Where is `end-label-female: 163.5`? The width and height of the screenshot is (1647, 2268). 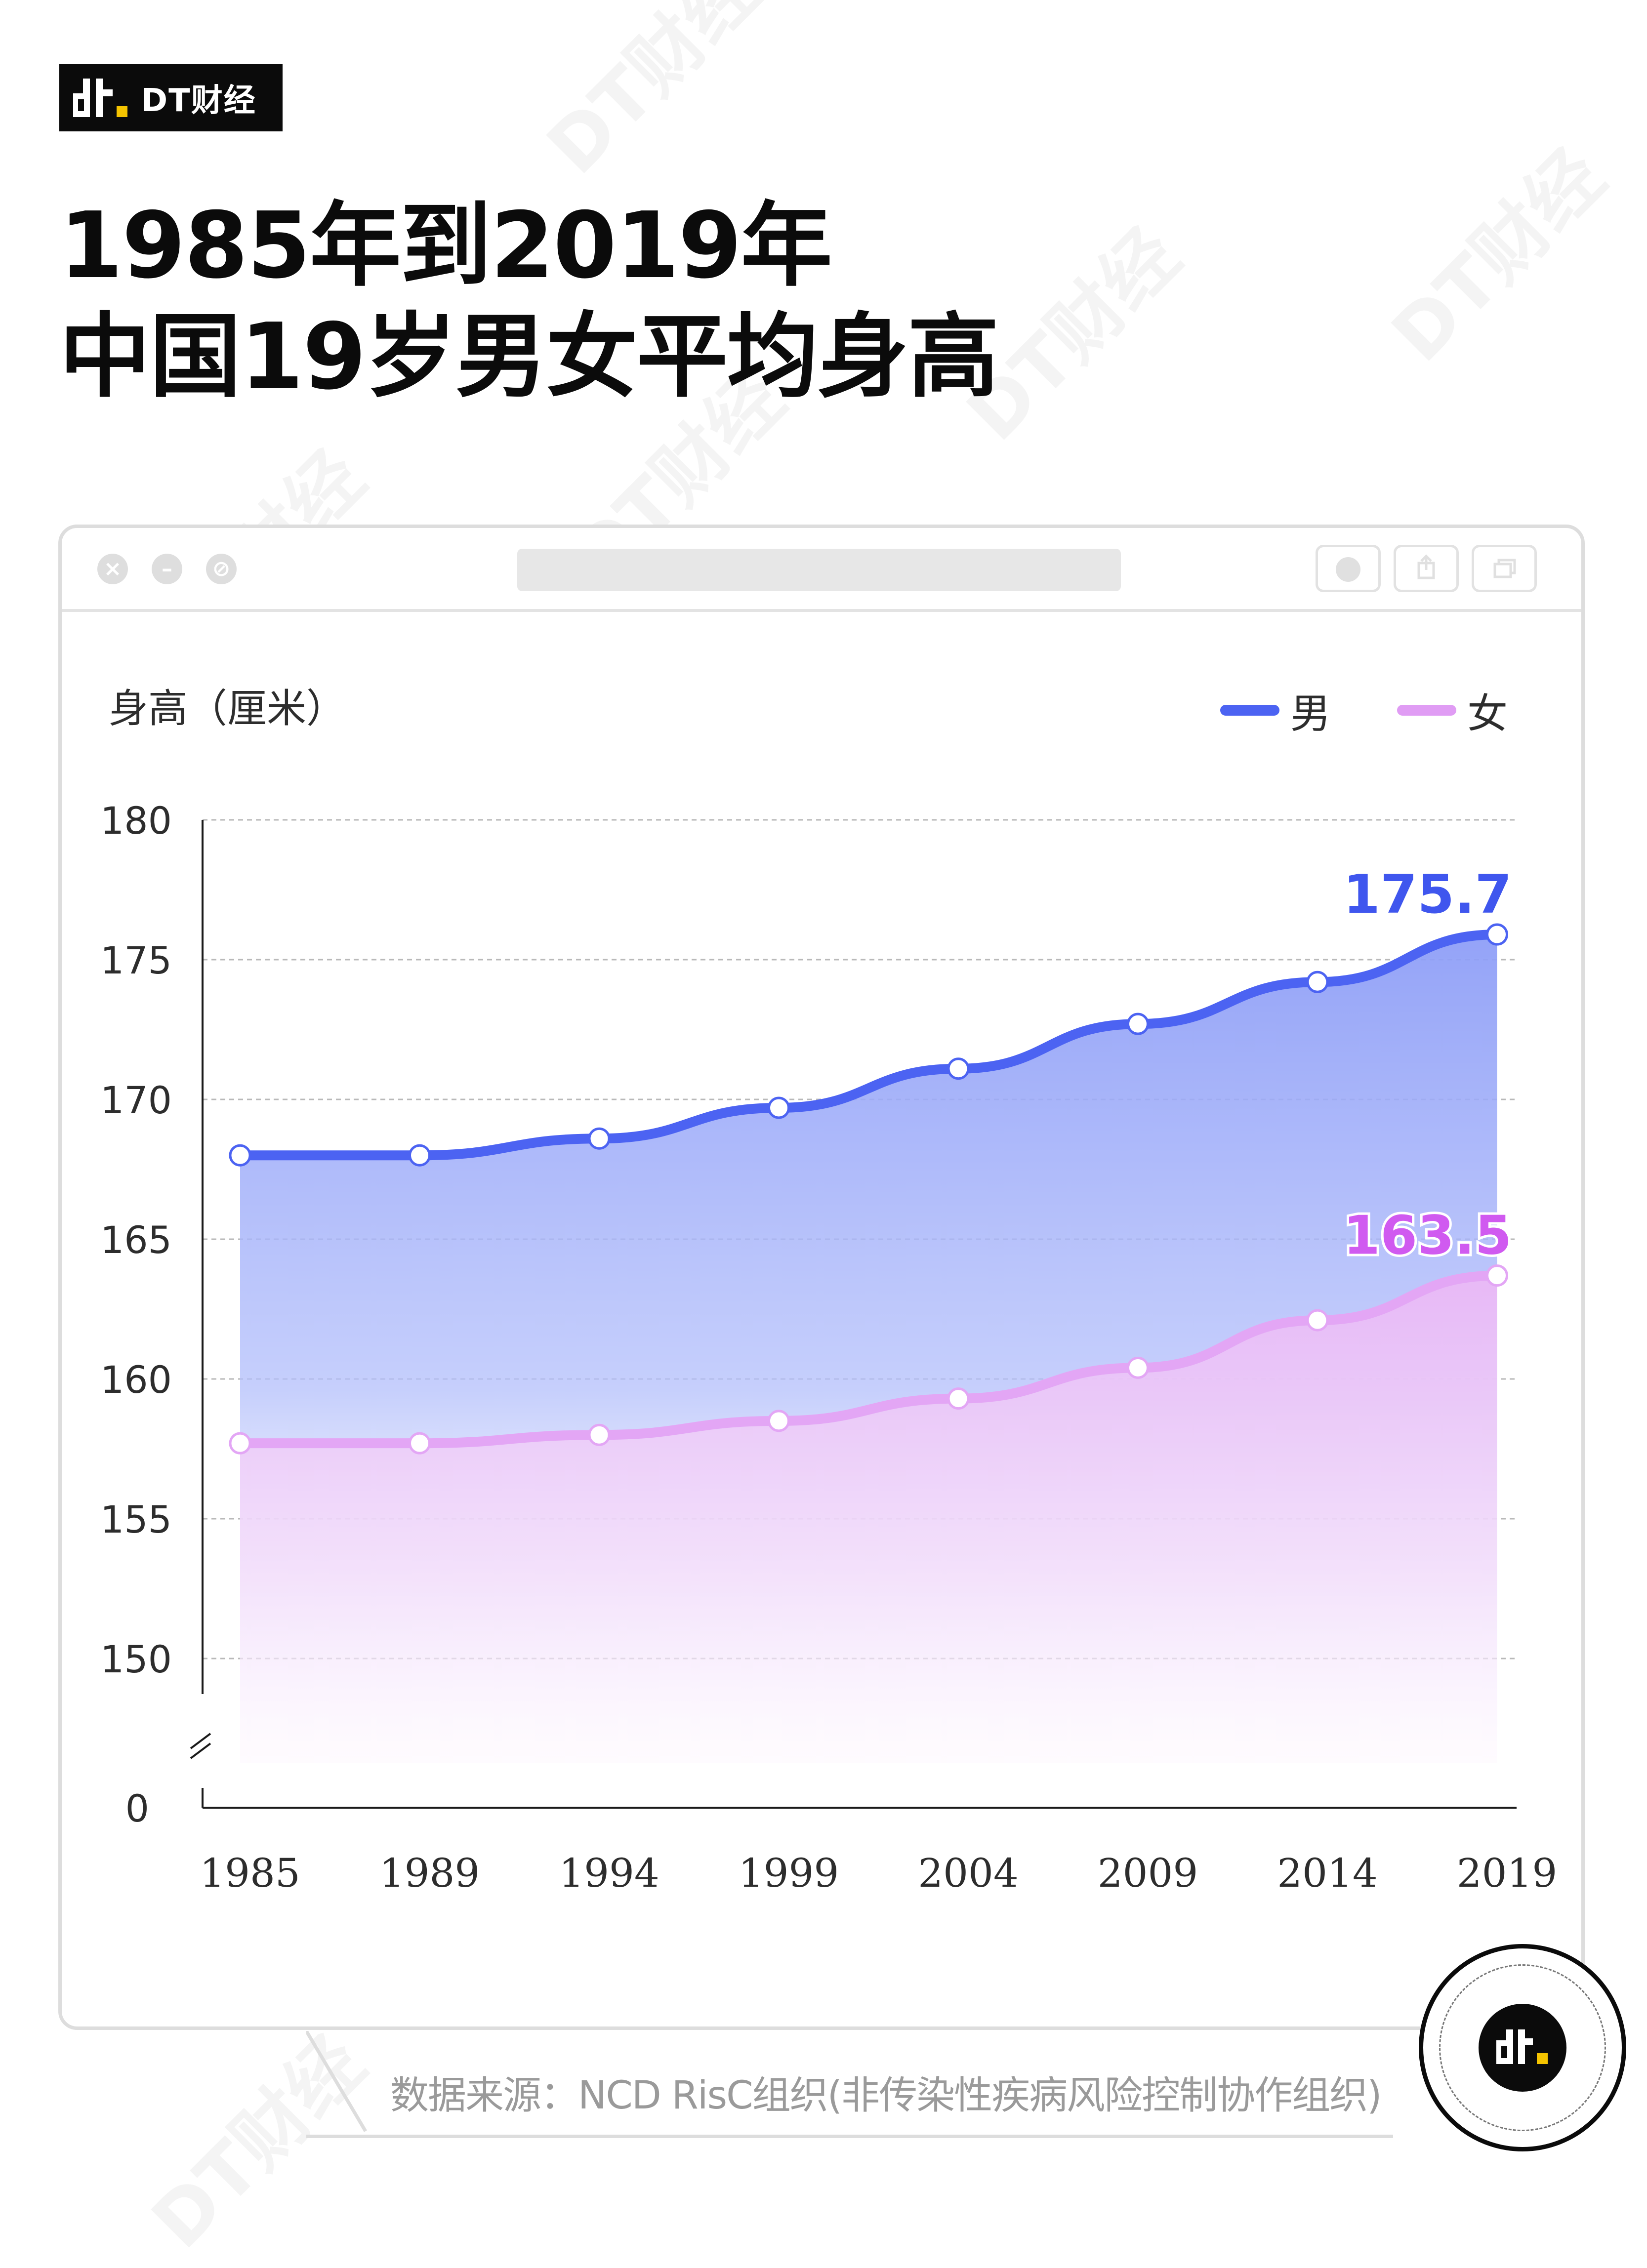
end-label-female: 163.5 is located at coordinates (1427, 1236).